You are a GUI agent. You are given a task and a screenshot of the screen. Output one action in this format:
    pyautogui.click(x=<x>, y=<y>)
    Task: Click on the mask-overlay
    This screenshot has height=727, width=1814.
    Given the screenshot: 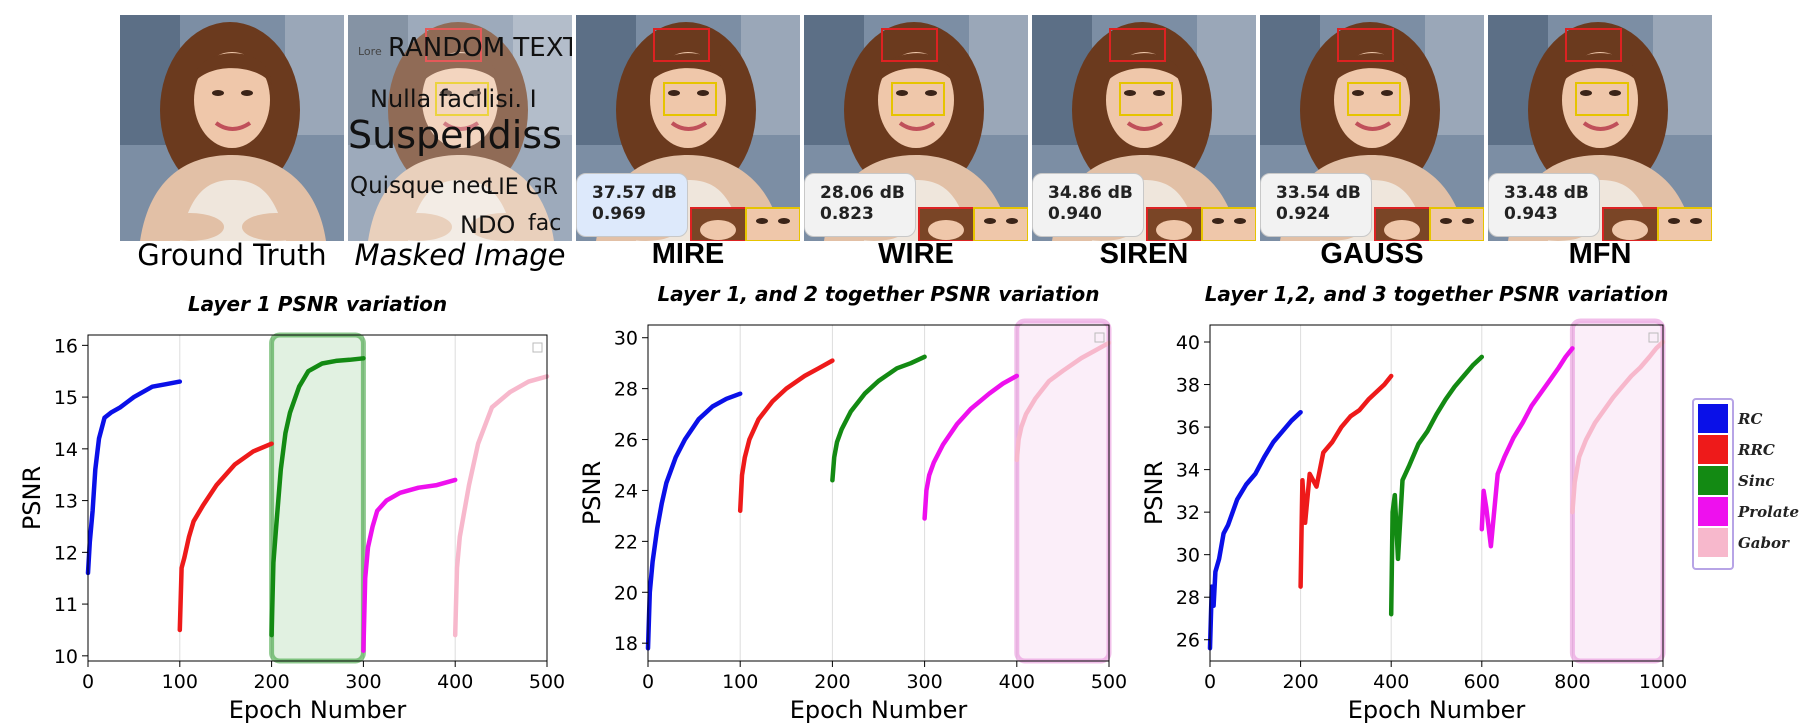 What is the action you would take?
    pyautogui.click(x=460, y=128)
    